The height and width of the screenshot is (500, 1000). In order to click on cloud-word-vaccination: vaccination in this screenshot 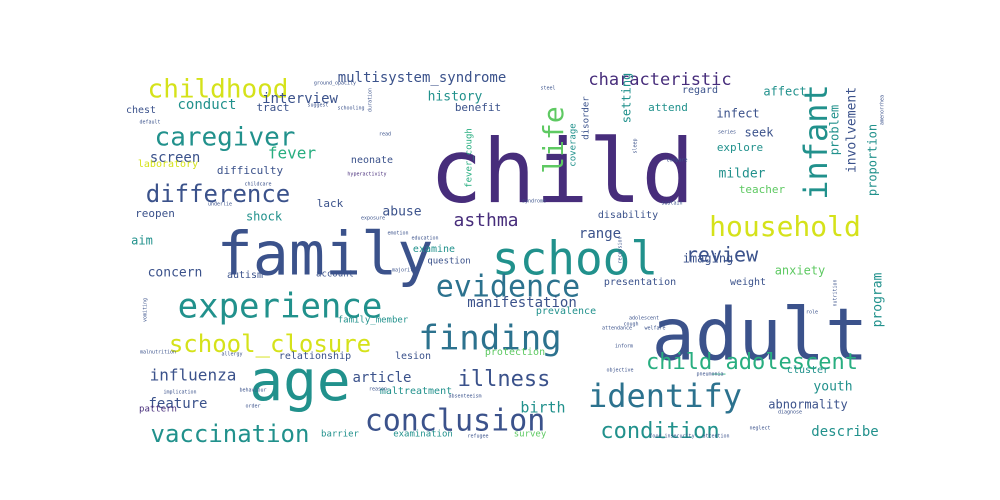, I will do `click(230, 434)`.